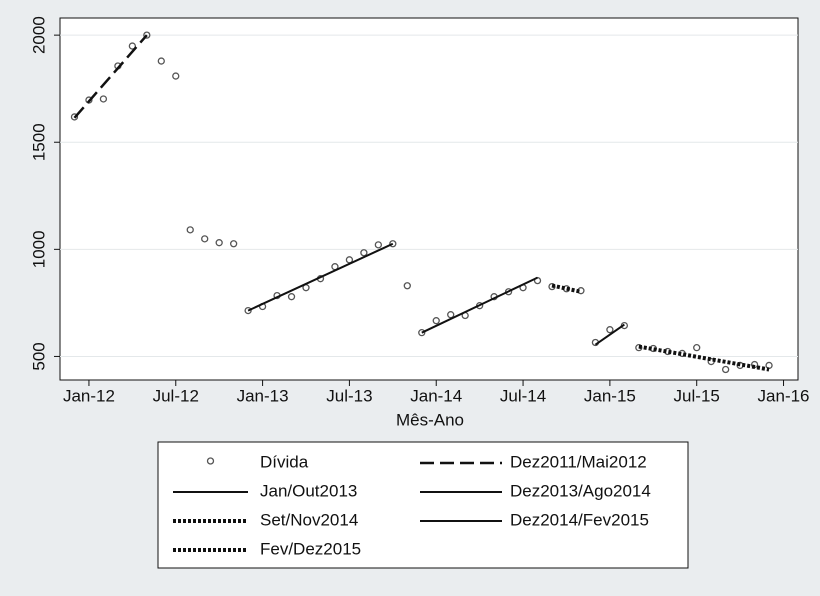  What do you see at coordinates (610, 395) in the screenshot?
I see `x-tick-label: Jan-15` at bounding box center [610, 395].